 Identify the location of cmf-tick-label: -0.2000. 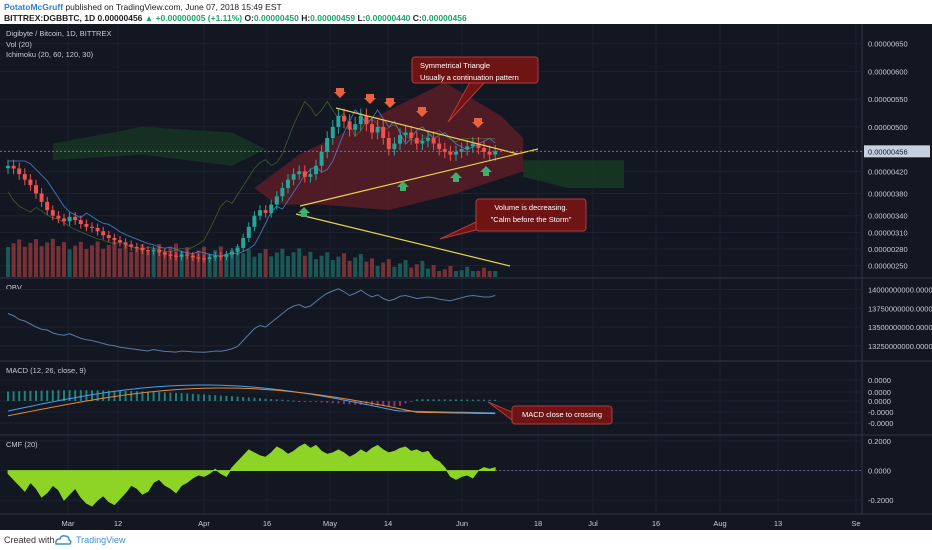
(880, 500).